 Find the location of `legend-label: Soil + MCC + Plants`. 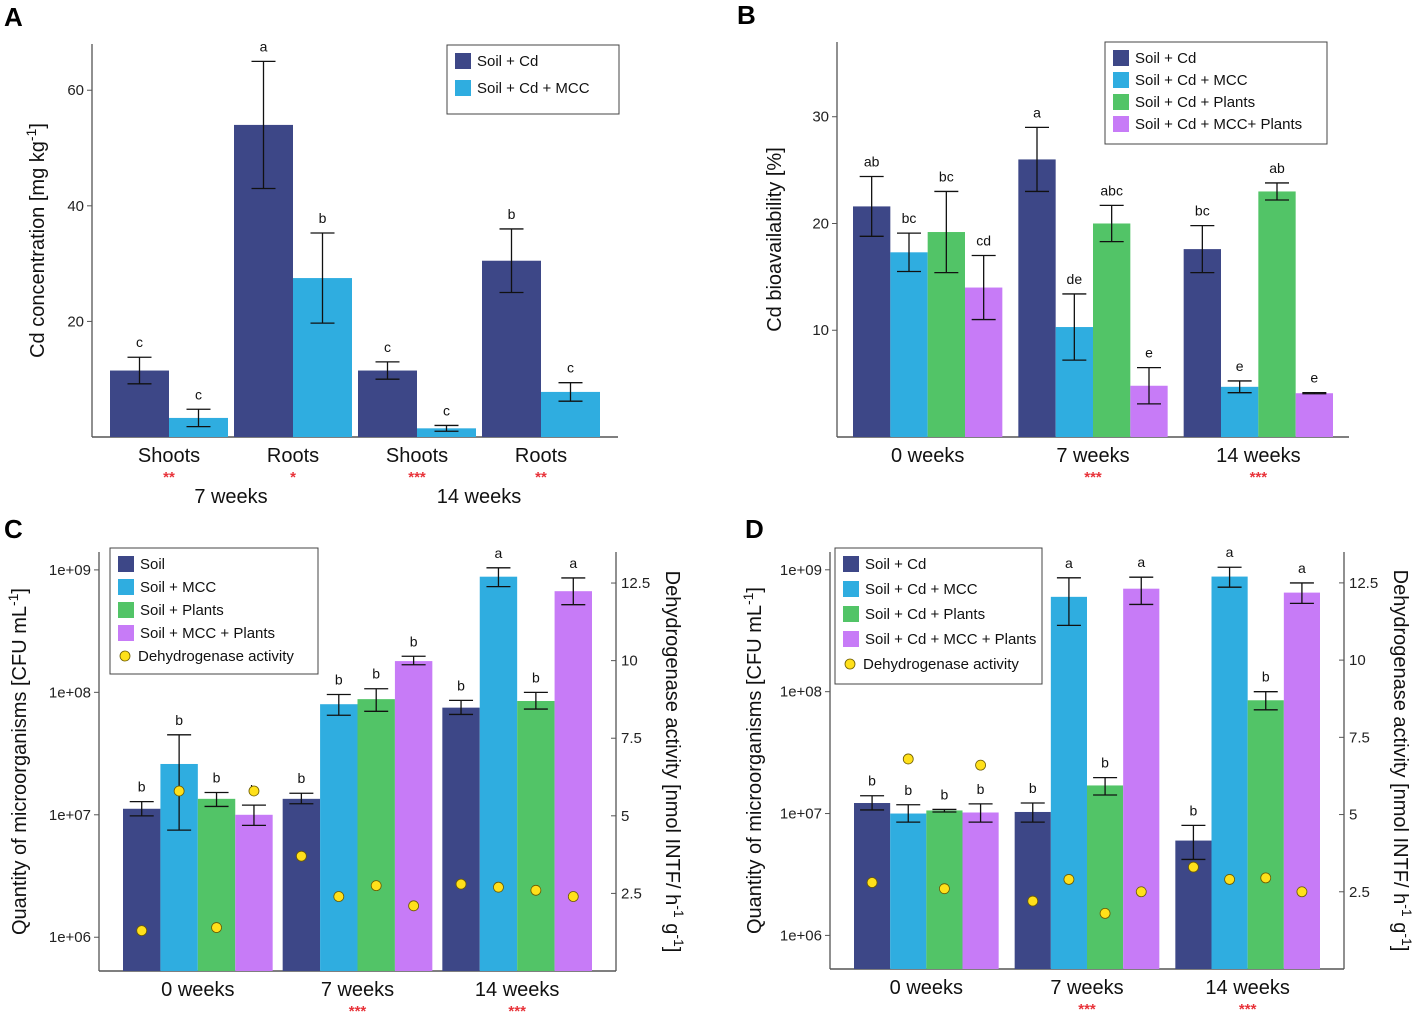

legend-label: Soil + MCC + Plants is located at coordinates (207, 633).